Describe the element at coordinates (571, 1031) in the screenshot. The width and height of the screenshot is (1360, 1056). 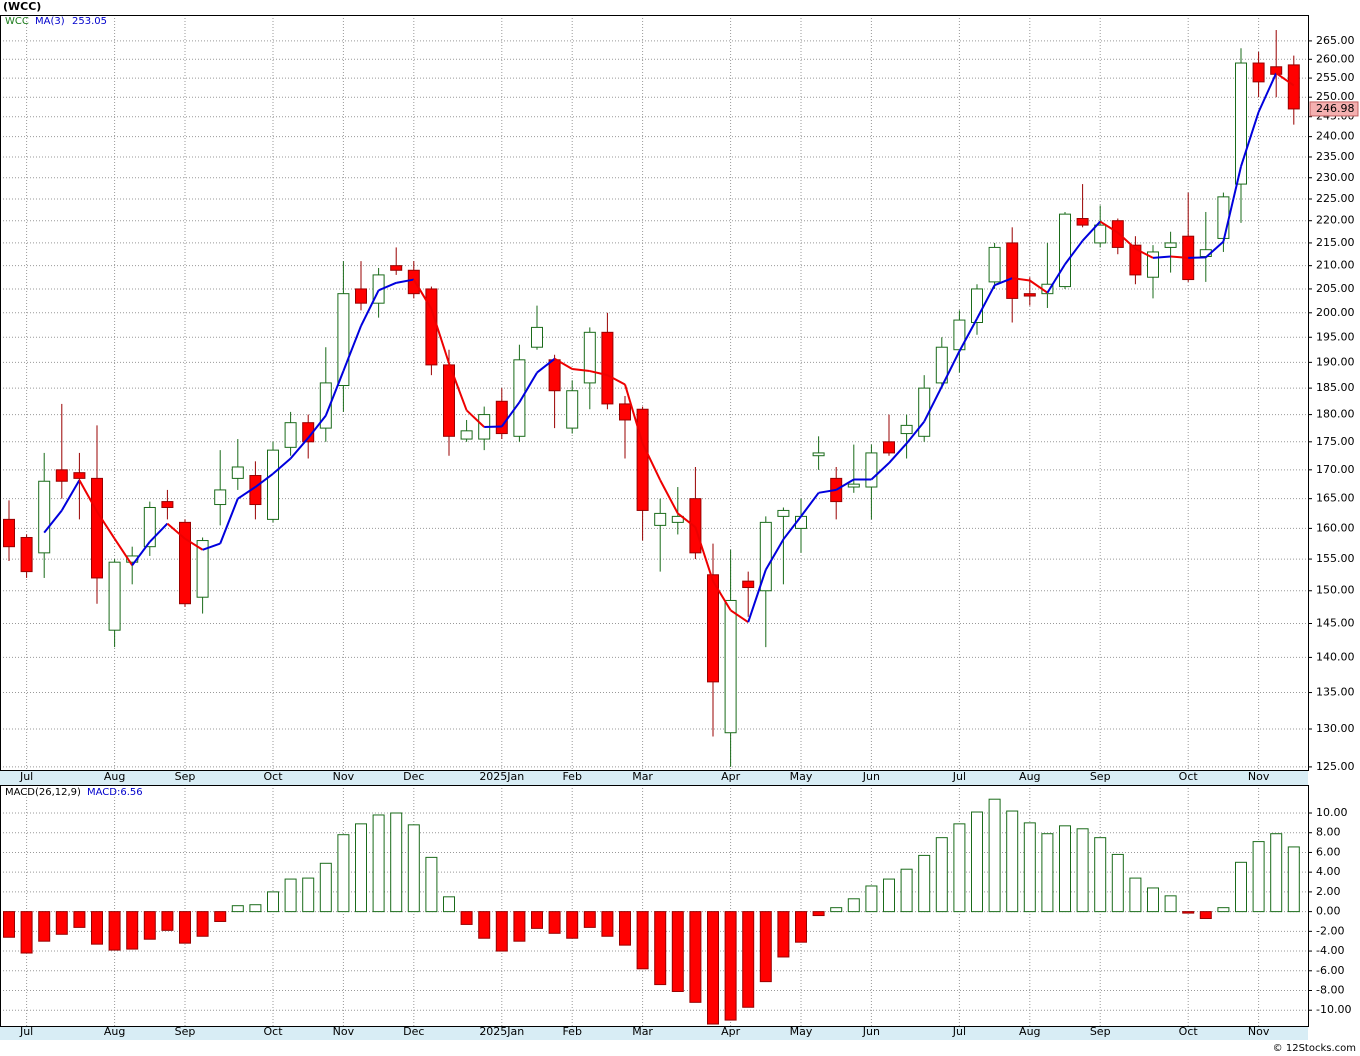
I see `x-tick-label: Feb` at that location.